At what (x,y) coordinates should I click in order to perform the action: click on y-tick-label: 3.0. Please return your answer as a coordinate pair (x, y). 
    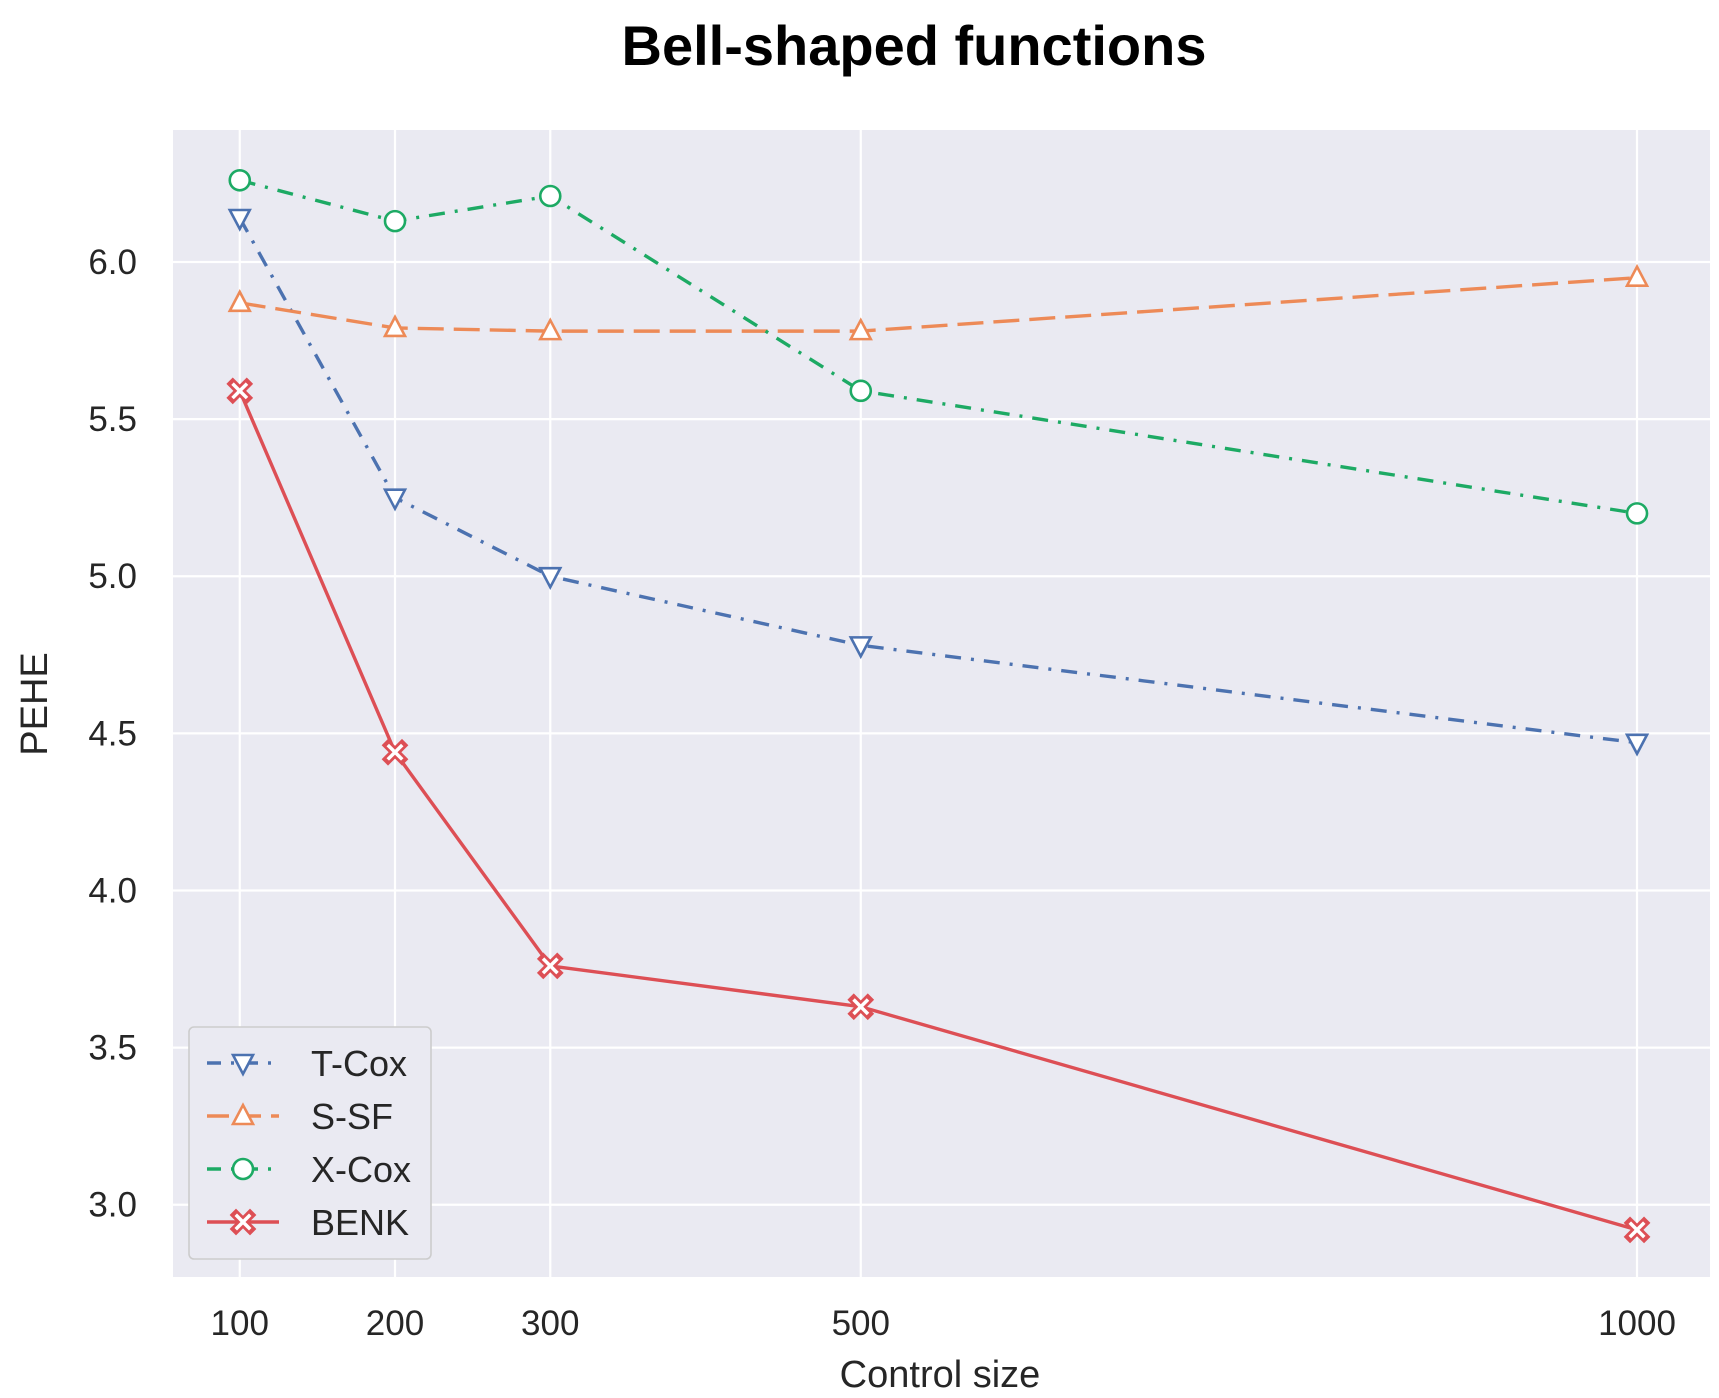
    Looking at the image, I should click on (112, 1205).